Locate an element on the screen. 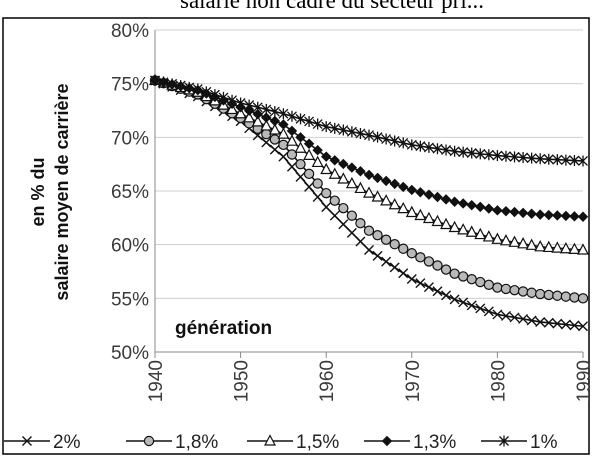  x-tick-label: 1940 is located at coordinates (156, 381).